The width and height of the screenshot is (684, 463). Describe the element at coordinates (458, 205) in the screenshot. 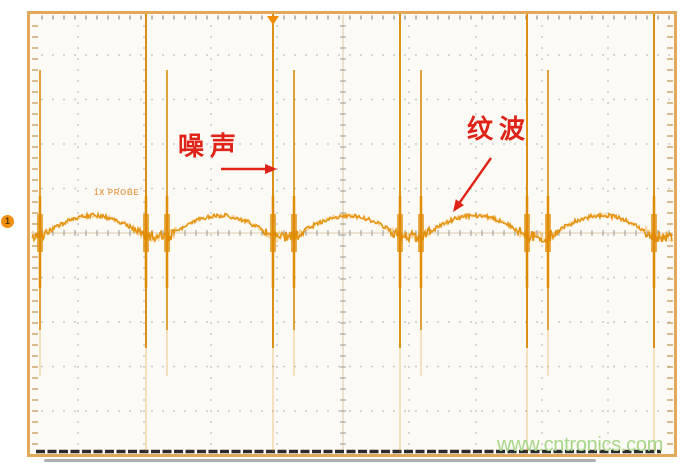

I see `ripple-arrow-icon` at that location.